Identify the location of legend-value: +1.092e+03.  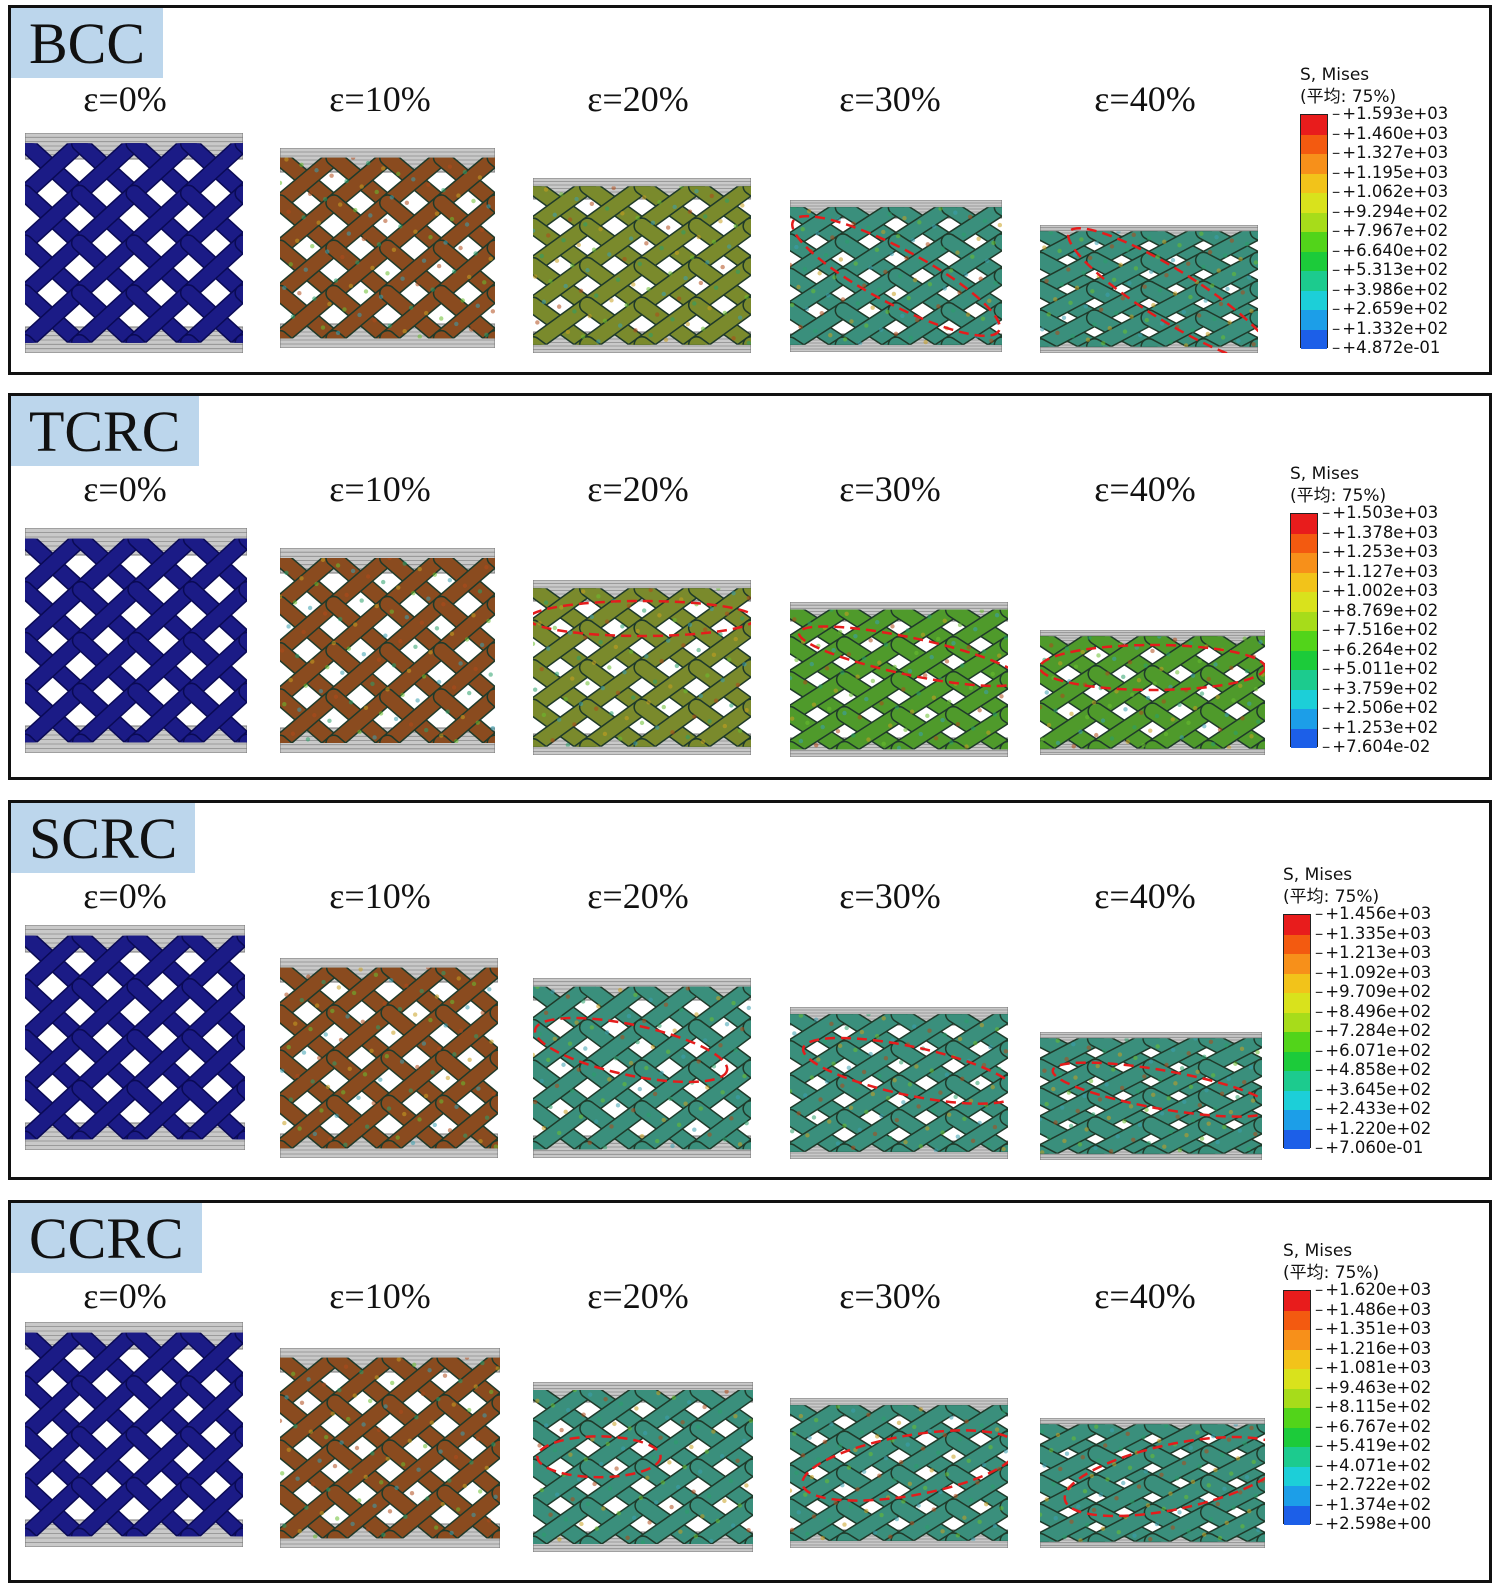
(1373, 973).